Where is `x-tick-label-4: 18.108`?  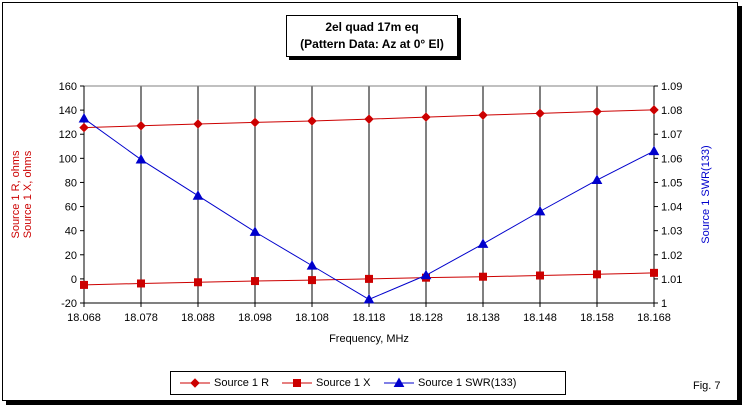 x-tick-label-4: 18.108 is located at coordinates (312, 318).